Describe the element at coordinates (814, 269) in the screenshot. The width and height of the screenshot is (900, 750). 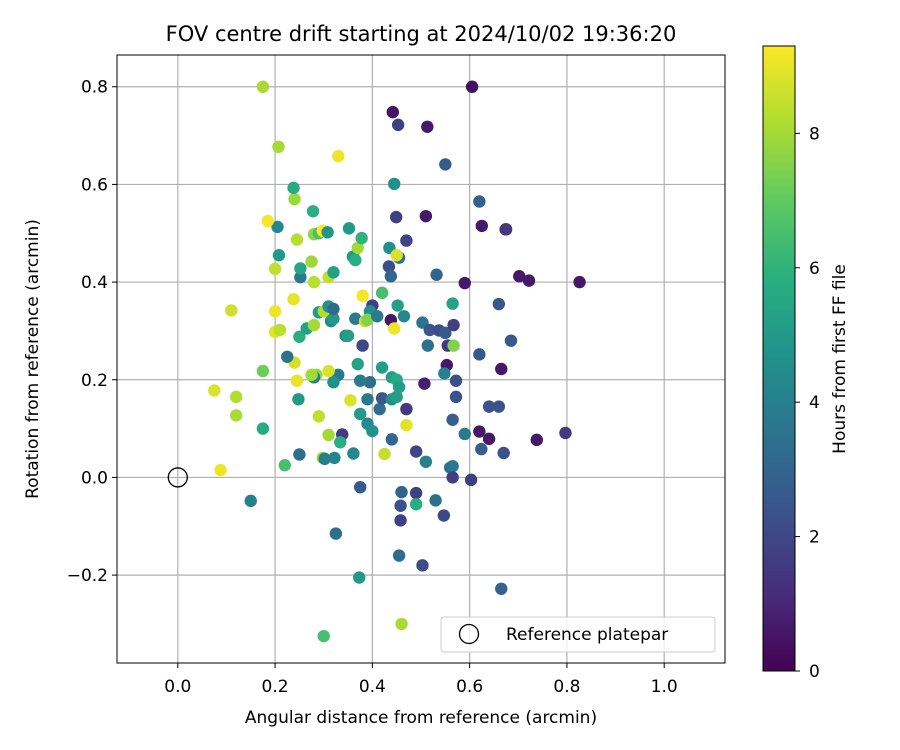
I see `colorbar-tick-label: 6` at that location.